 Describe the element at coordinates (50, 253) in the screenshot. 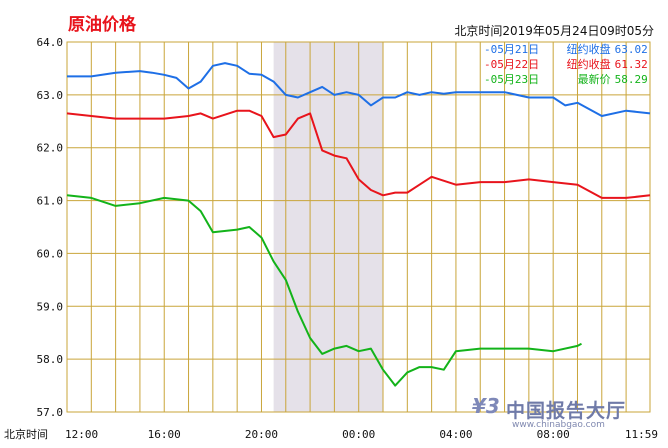

I see `y-tick-label: 60.0` at that location.